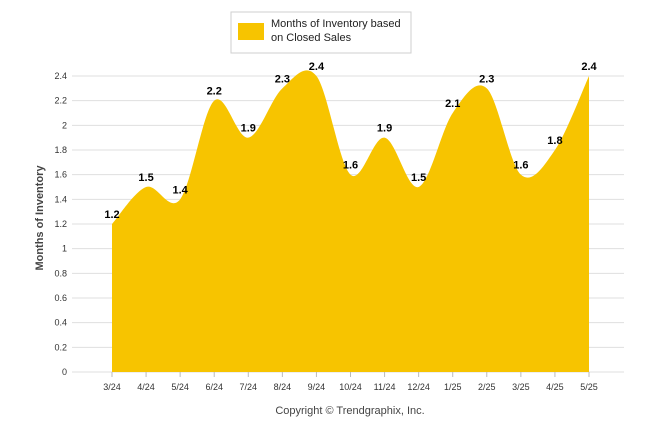  Describe the element at coordinates (60, 101) in the screenshot. I see `y-tick-label: 2.2` at that location.